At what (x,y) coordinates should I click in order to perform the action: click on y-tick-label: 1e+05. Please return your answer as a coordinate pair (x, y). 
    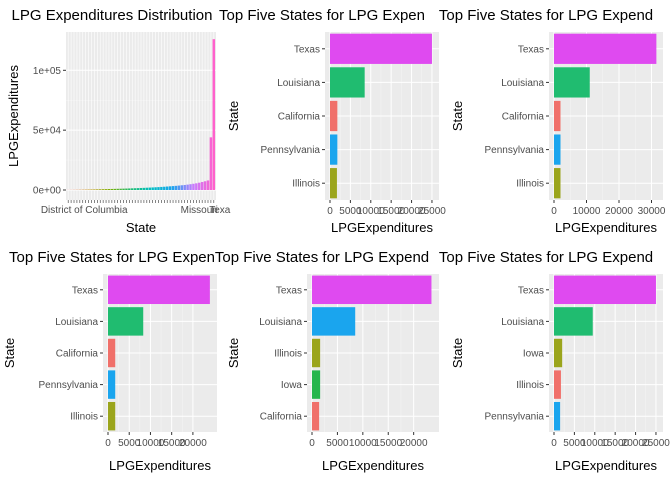
    Looking at the image, I should click on (47, 71).